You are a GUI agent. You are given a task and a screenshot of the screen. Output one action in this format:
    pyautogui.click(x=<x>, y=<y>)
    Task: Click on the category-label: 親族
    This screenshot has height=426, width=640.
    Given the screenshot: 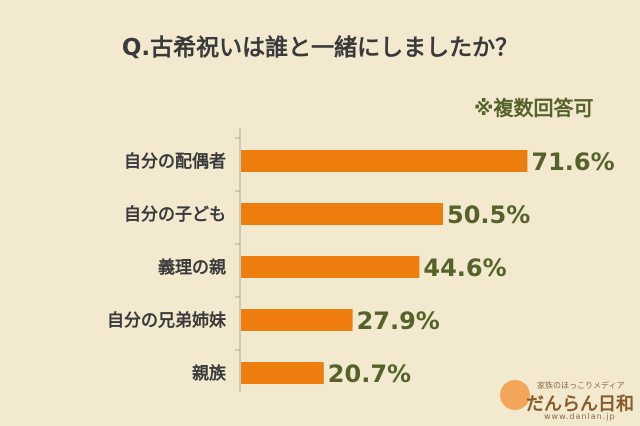 What is the action you would take?
    pyautogui.click(x=209, y=373)
    